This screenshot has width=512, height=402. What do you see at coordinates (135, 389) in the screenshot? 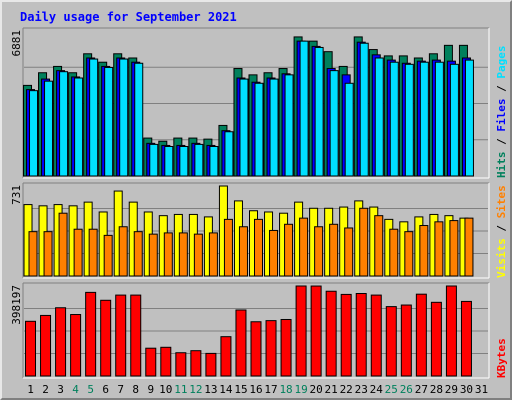
I see `day-label-8: 8` at bounding box center [135, 389].